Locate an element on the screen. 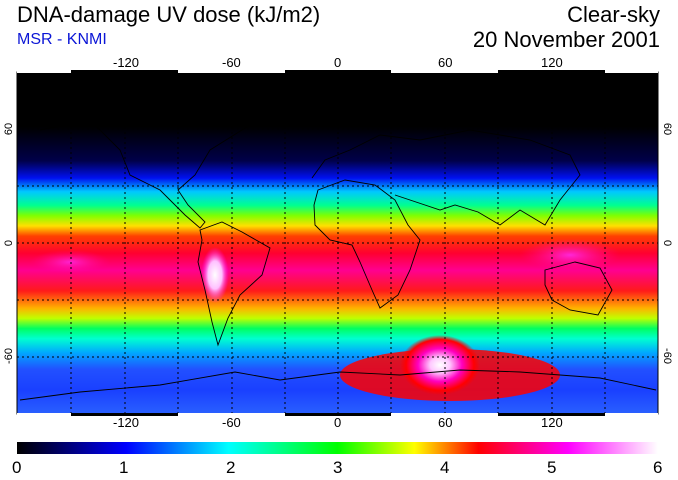  source-label: MSR - KNMI is located at coordinates (62, 39).